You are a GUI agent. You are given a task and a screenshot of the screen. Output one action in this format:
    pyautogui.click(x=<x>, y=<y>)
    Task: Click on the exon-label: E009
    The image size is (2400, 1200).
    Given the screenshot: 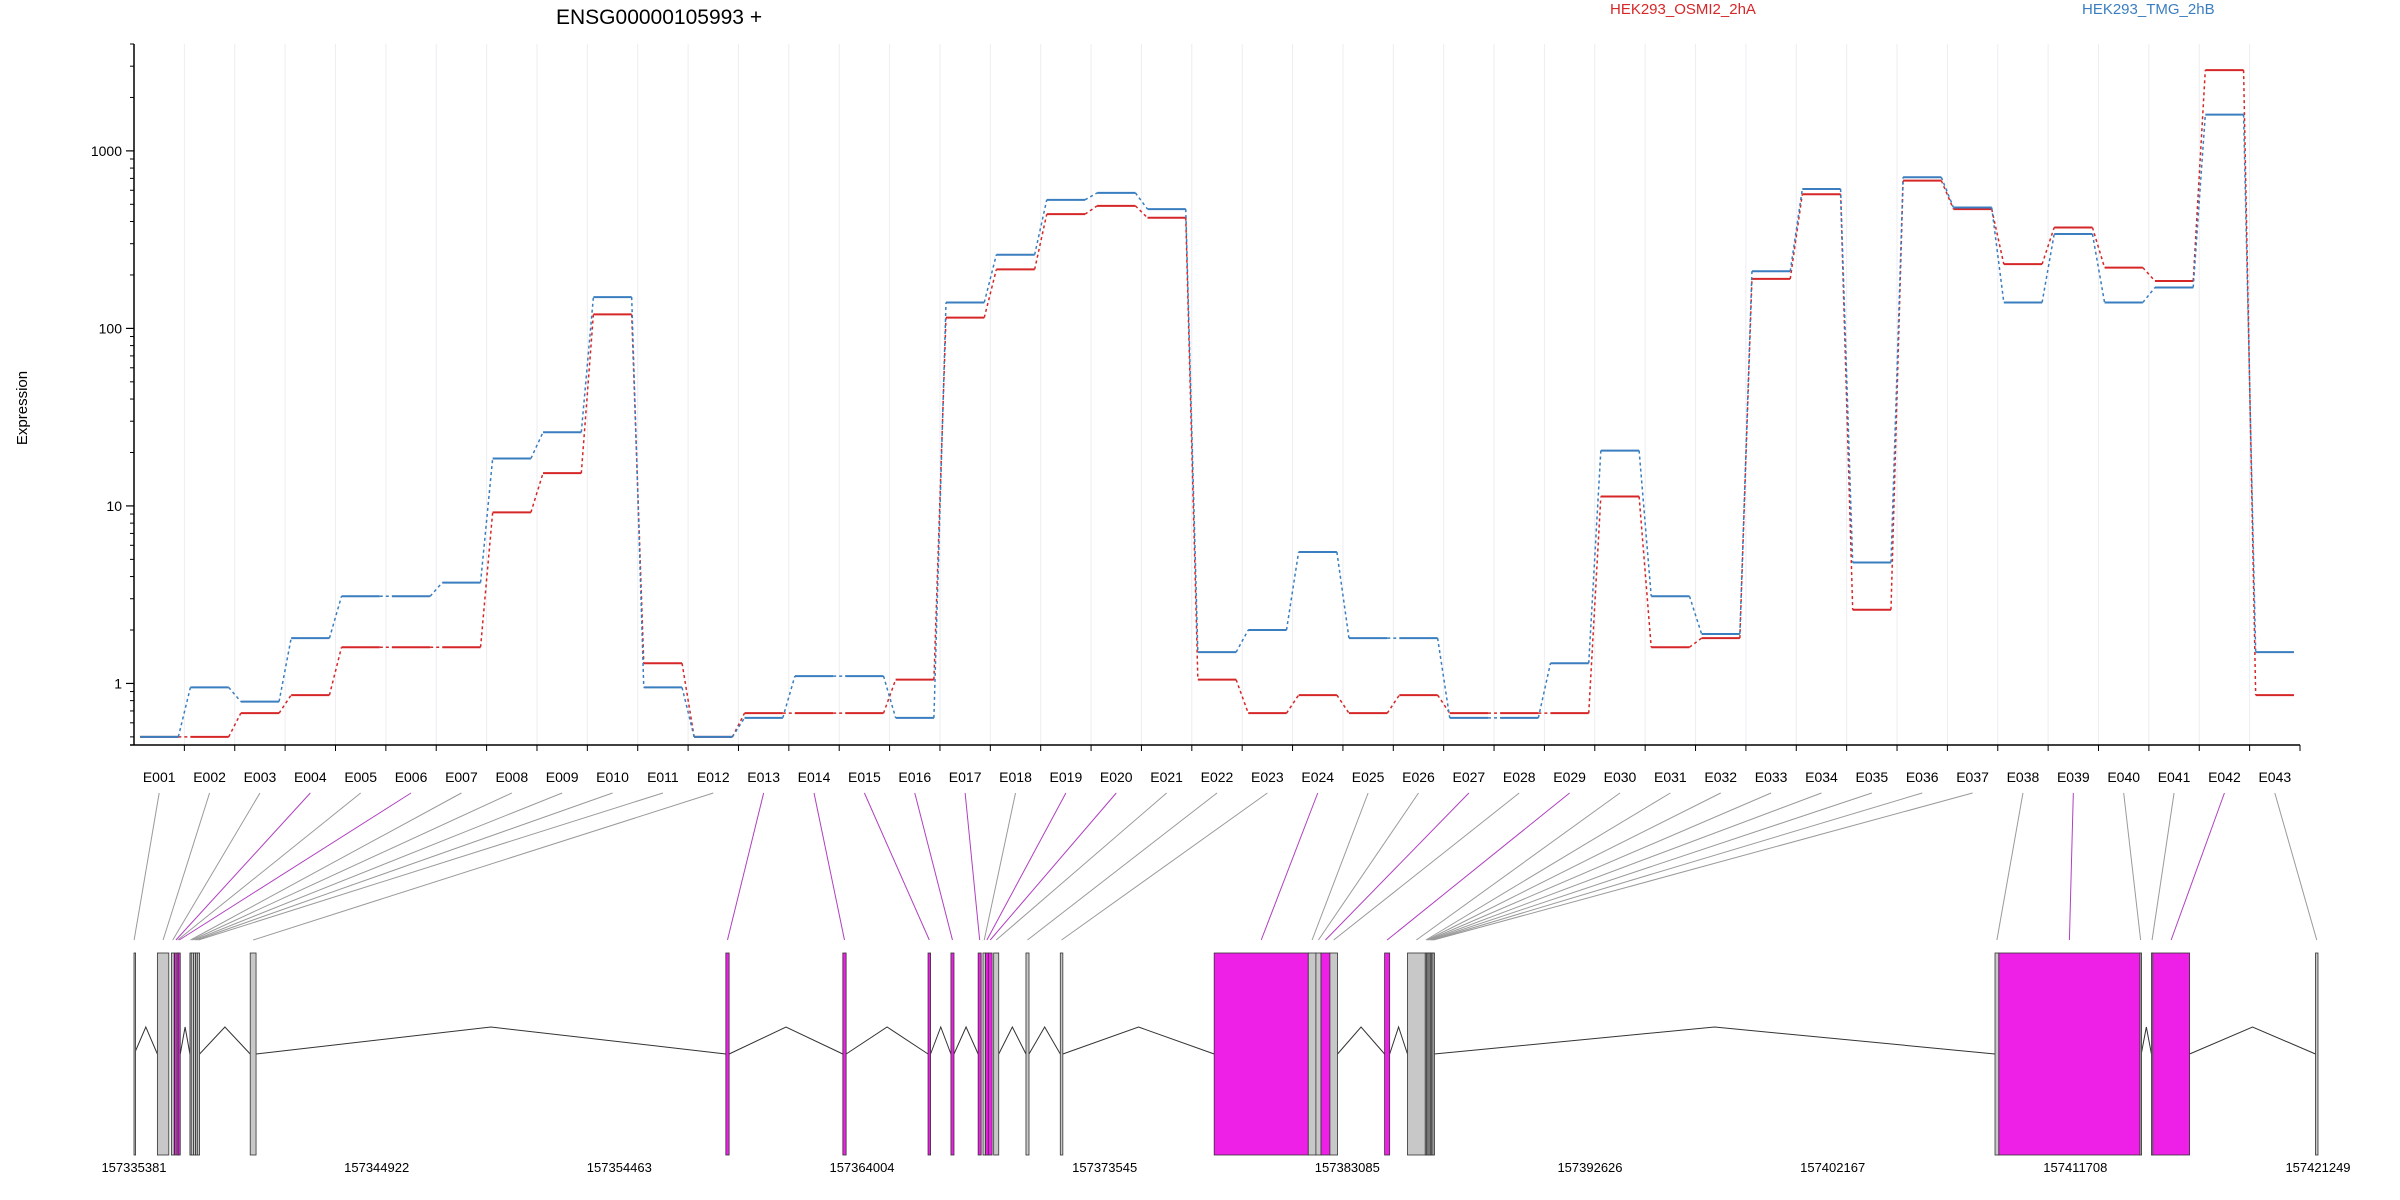 What is the action you would take?
    pyautogui.click(x=562, y=777)
    